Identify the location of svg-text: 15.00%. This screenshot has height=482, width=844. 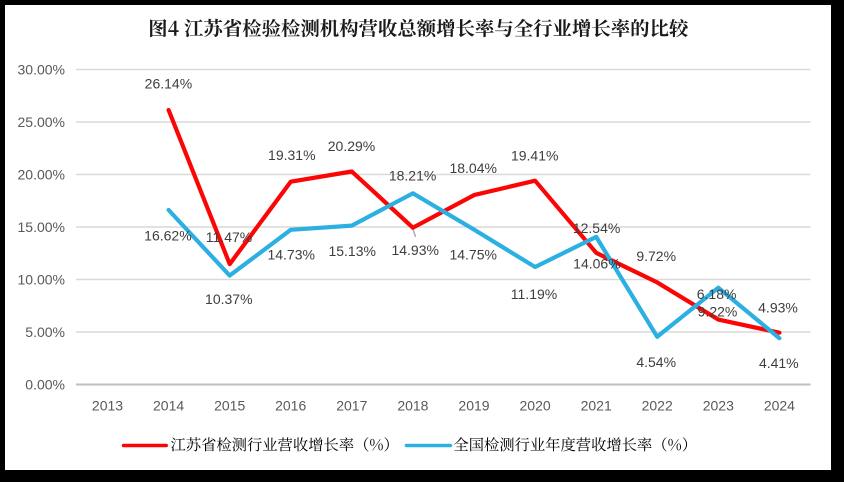
(41, 227).